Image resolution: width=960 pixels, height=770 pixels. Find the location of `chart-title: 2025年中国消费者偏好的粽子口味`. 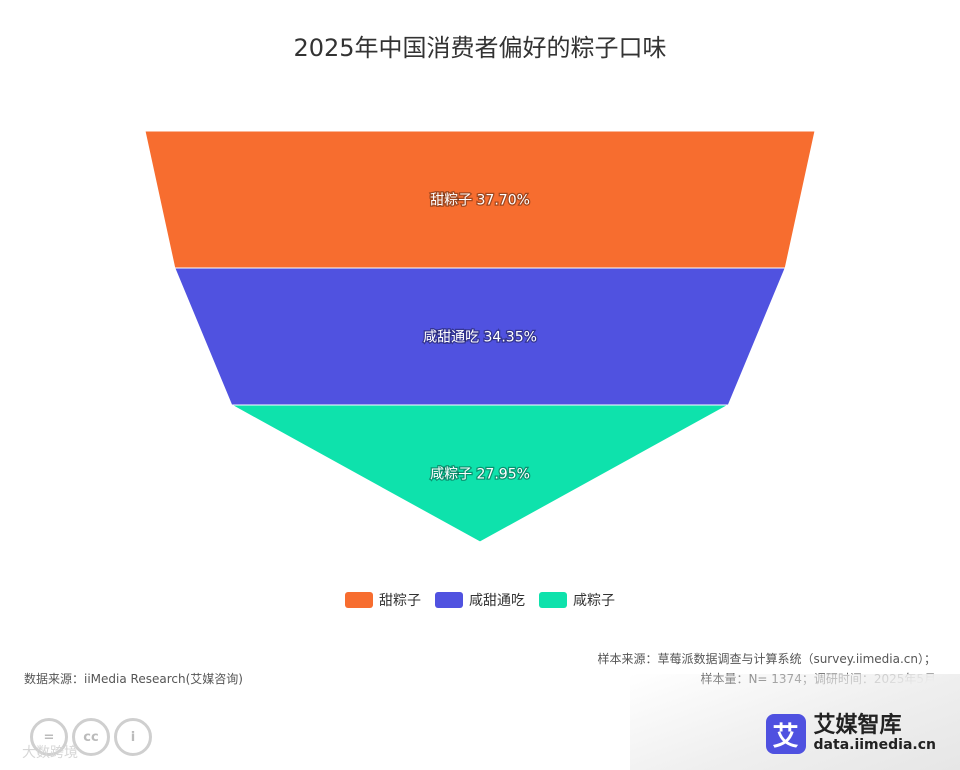

chart-title: 2025年中国消费者偏好的粽子口味 is located at coordinates (480, 48).